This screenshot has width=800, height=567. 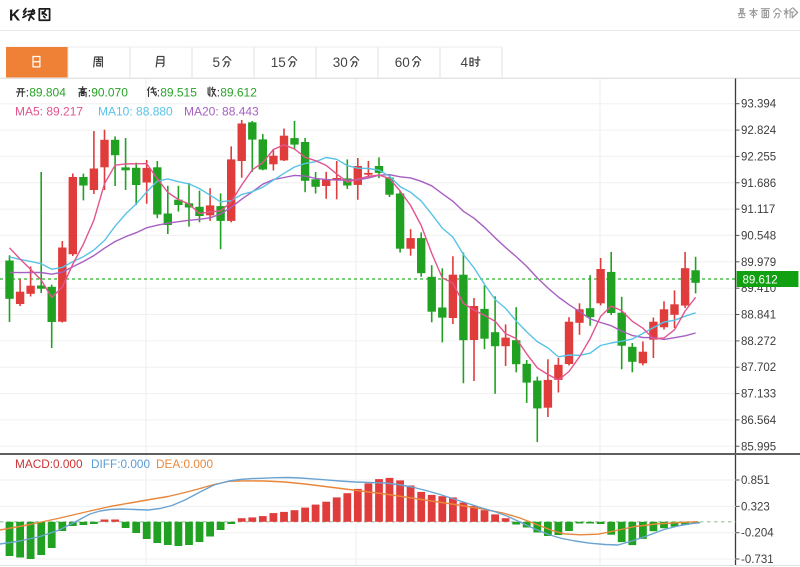 I want to click on svg-text: MACD:0.000, so click(x=49, y=464).